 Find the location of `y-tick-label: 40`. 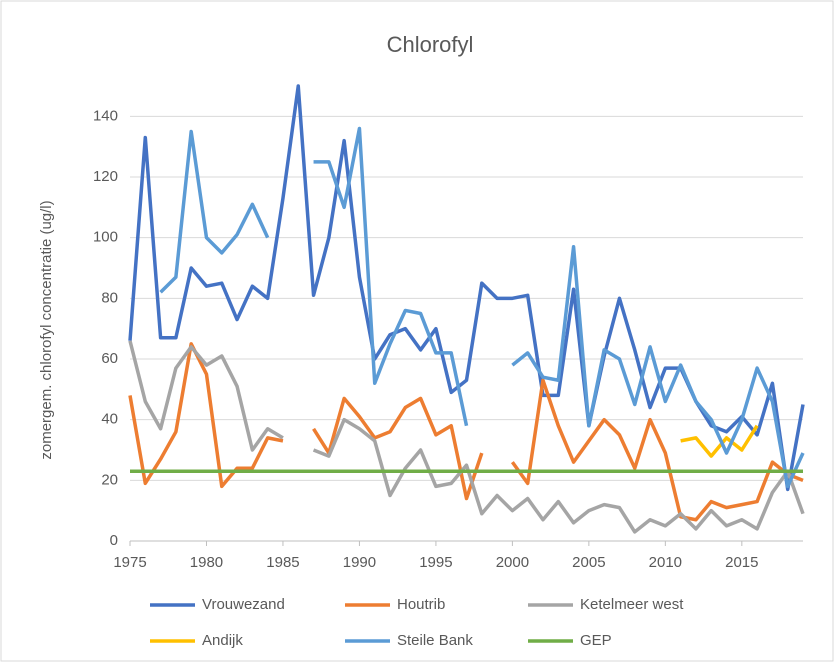

y-tick-label: 40 is located at coordinates (109, 419).